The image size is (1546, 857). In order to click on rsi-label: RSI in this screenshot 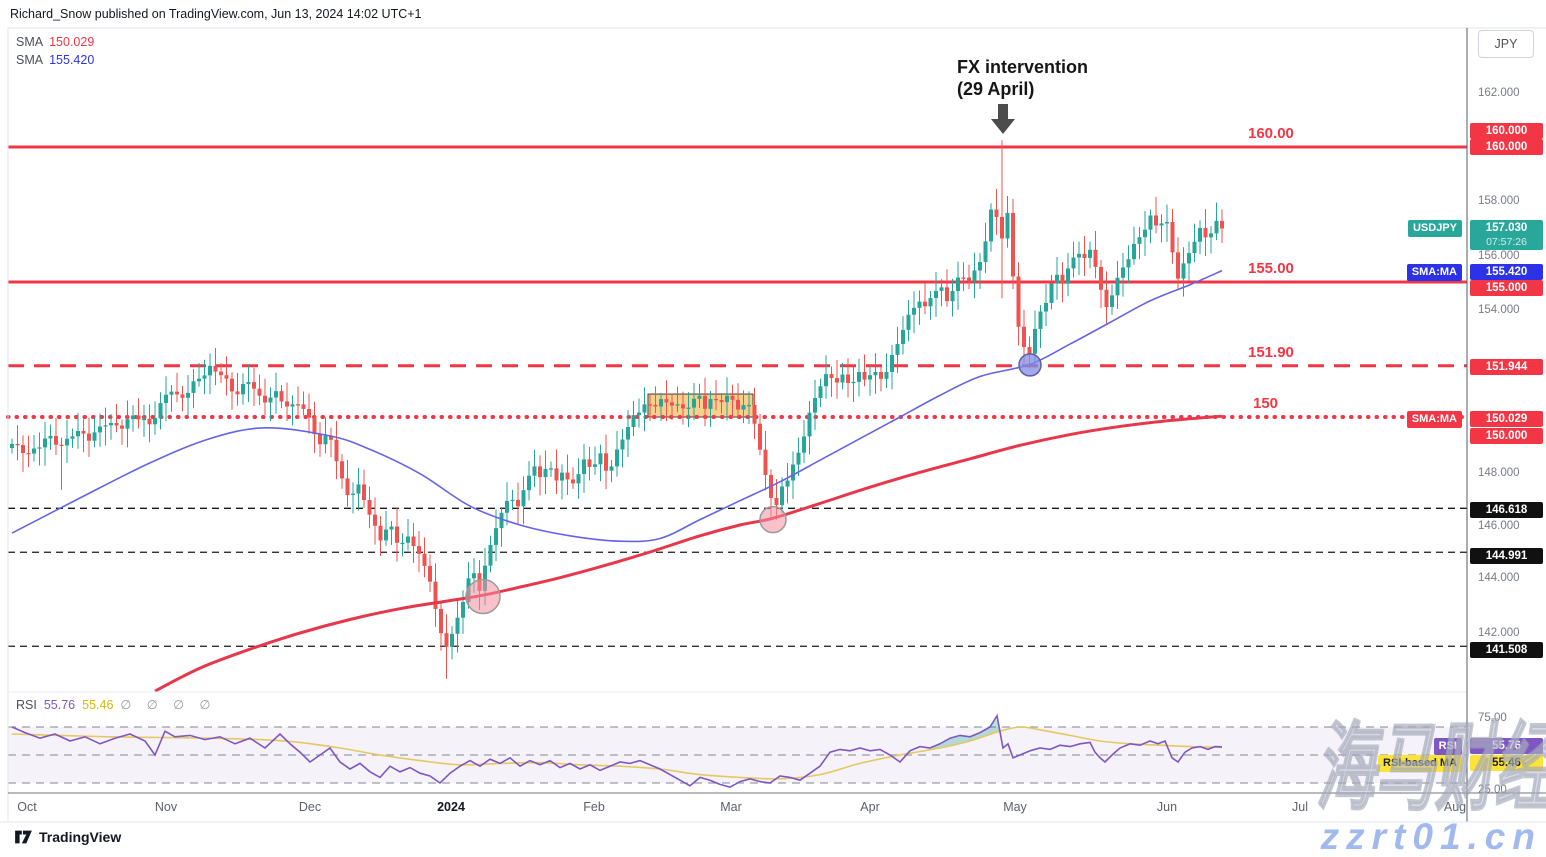, I will do `click(26, 705)`.